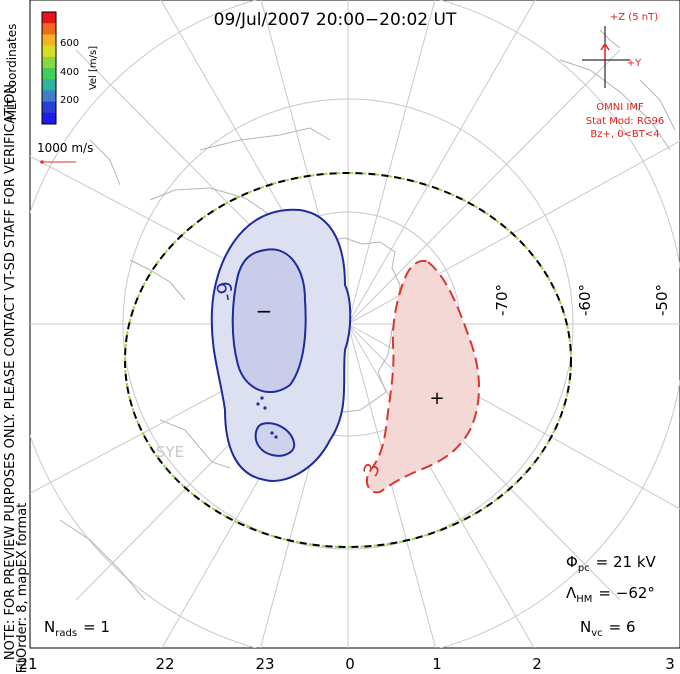  What do you see at coordinates (335, 20) in the screenshot?
I see `map-title: 09/Jul/2007 20:00−20:02 UT` at bounding box center [335, 20].